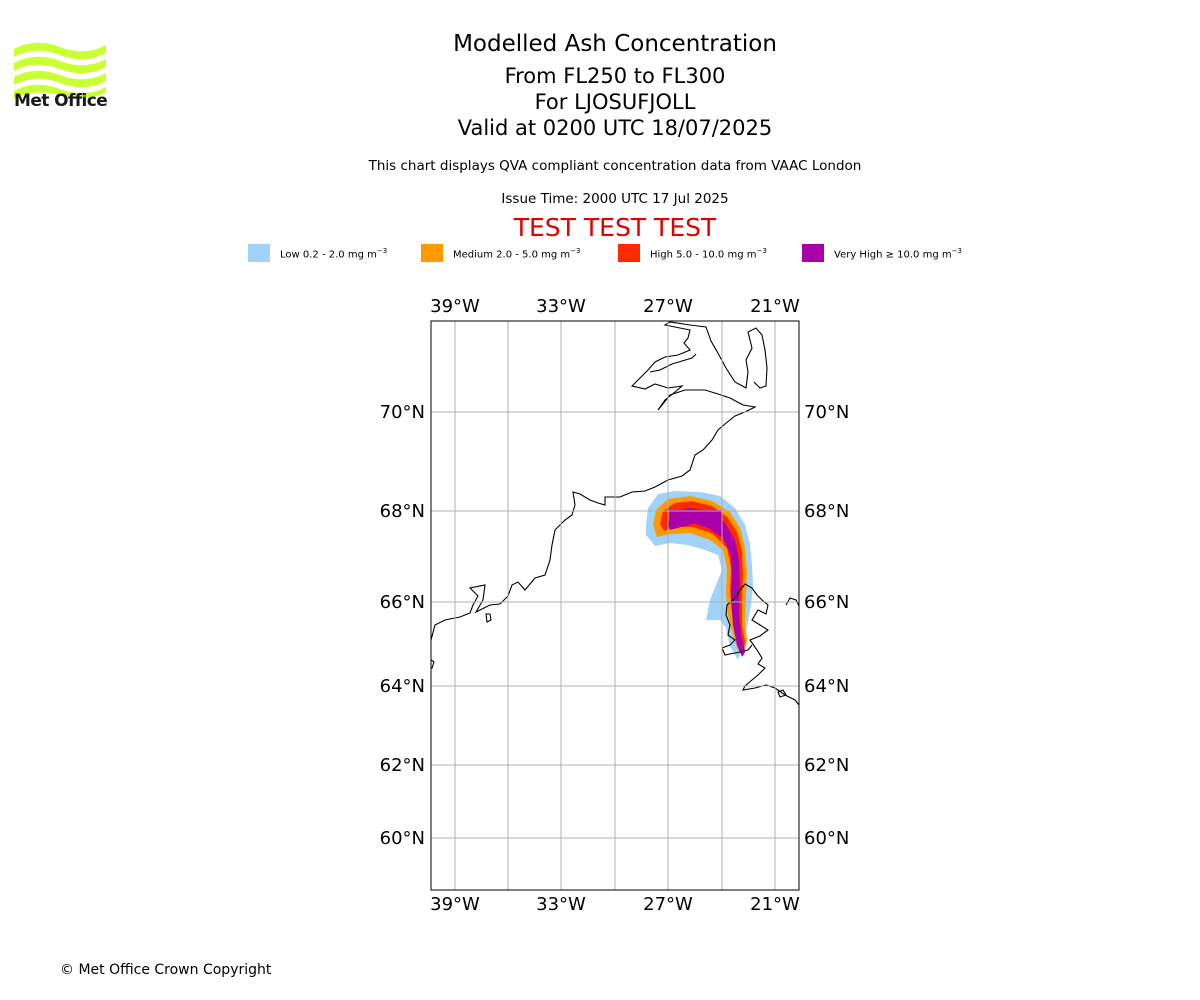  What do you see at coordinates (402, 602) in the screenshot?
I see `lat-label-left-66n: 66°N` at bounding box center [402, 602].